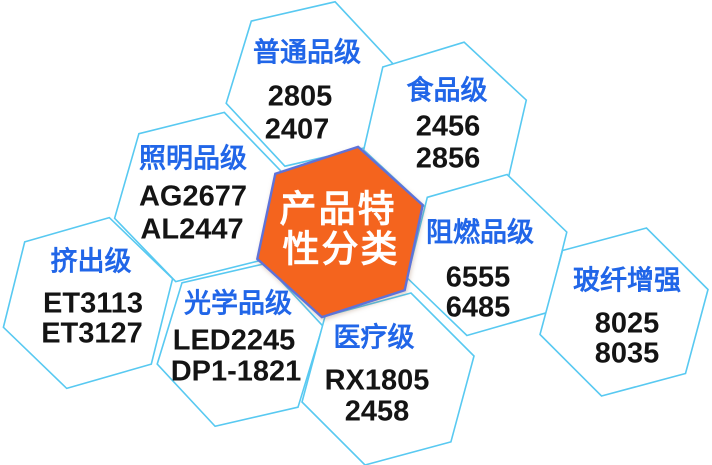  I want to click on group-food-value-2: 2856, so click(448, 158).